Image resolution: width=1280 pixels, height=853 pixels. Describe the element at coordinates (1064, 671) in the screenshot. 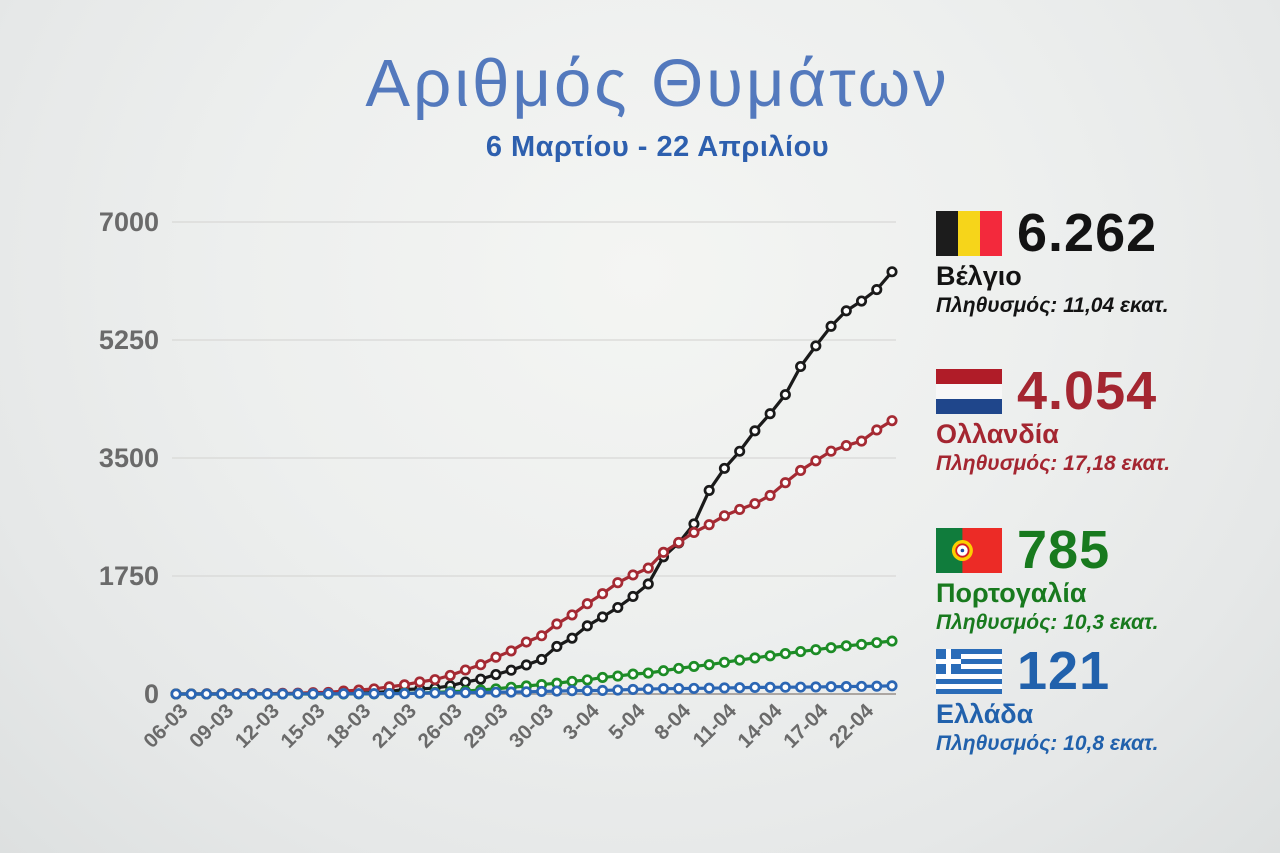

I see `greece-death-count: 121` at that location.